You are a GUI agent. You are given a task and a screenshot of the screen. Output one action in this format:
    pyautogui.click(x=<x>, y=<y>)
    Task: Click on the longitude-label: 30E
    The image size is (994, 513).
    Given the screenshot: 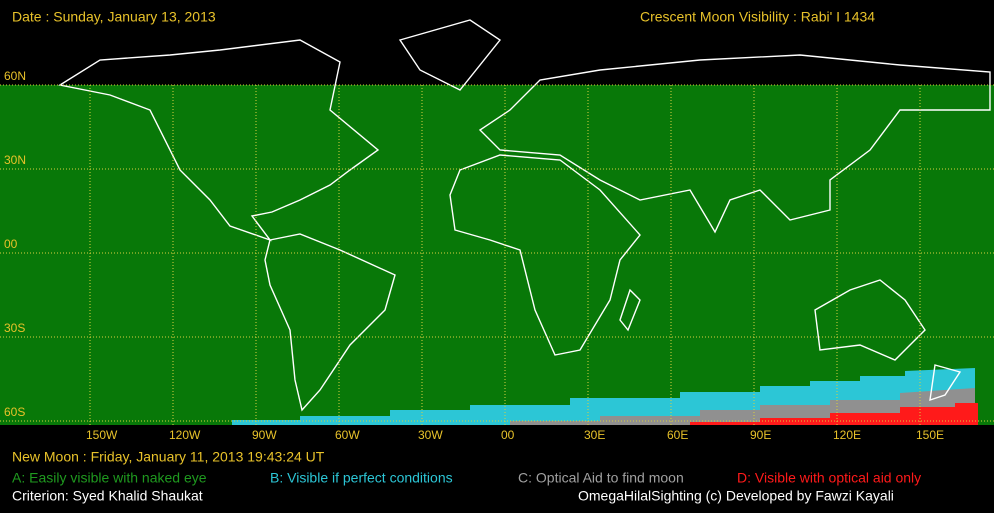 What is the action you would take?
    pyautogui.click(x=594, y=435)
    